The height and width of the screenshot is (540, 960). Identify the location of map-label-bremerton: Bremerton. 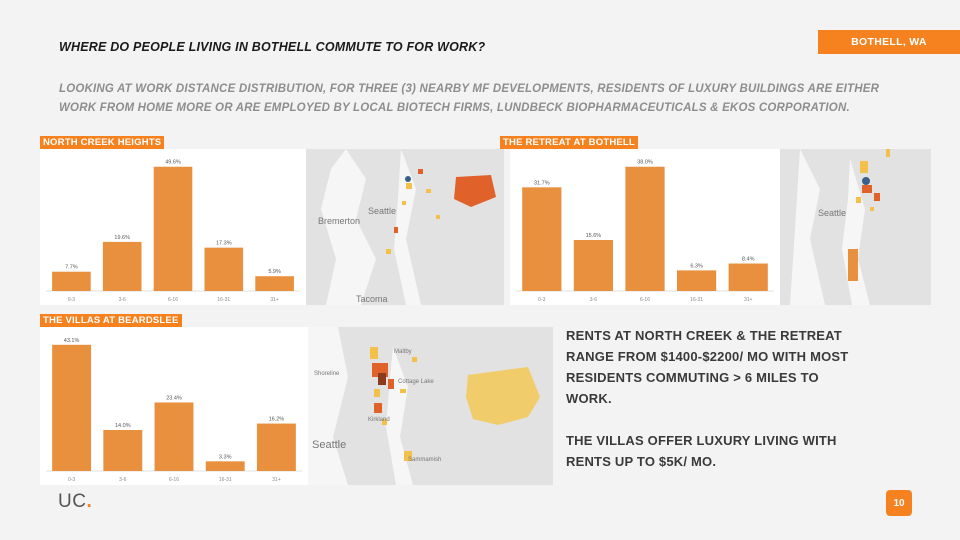
(339, 221).